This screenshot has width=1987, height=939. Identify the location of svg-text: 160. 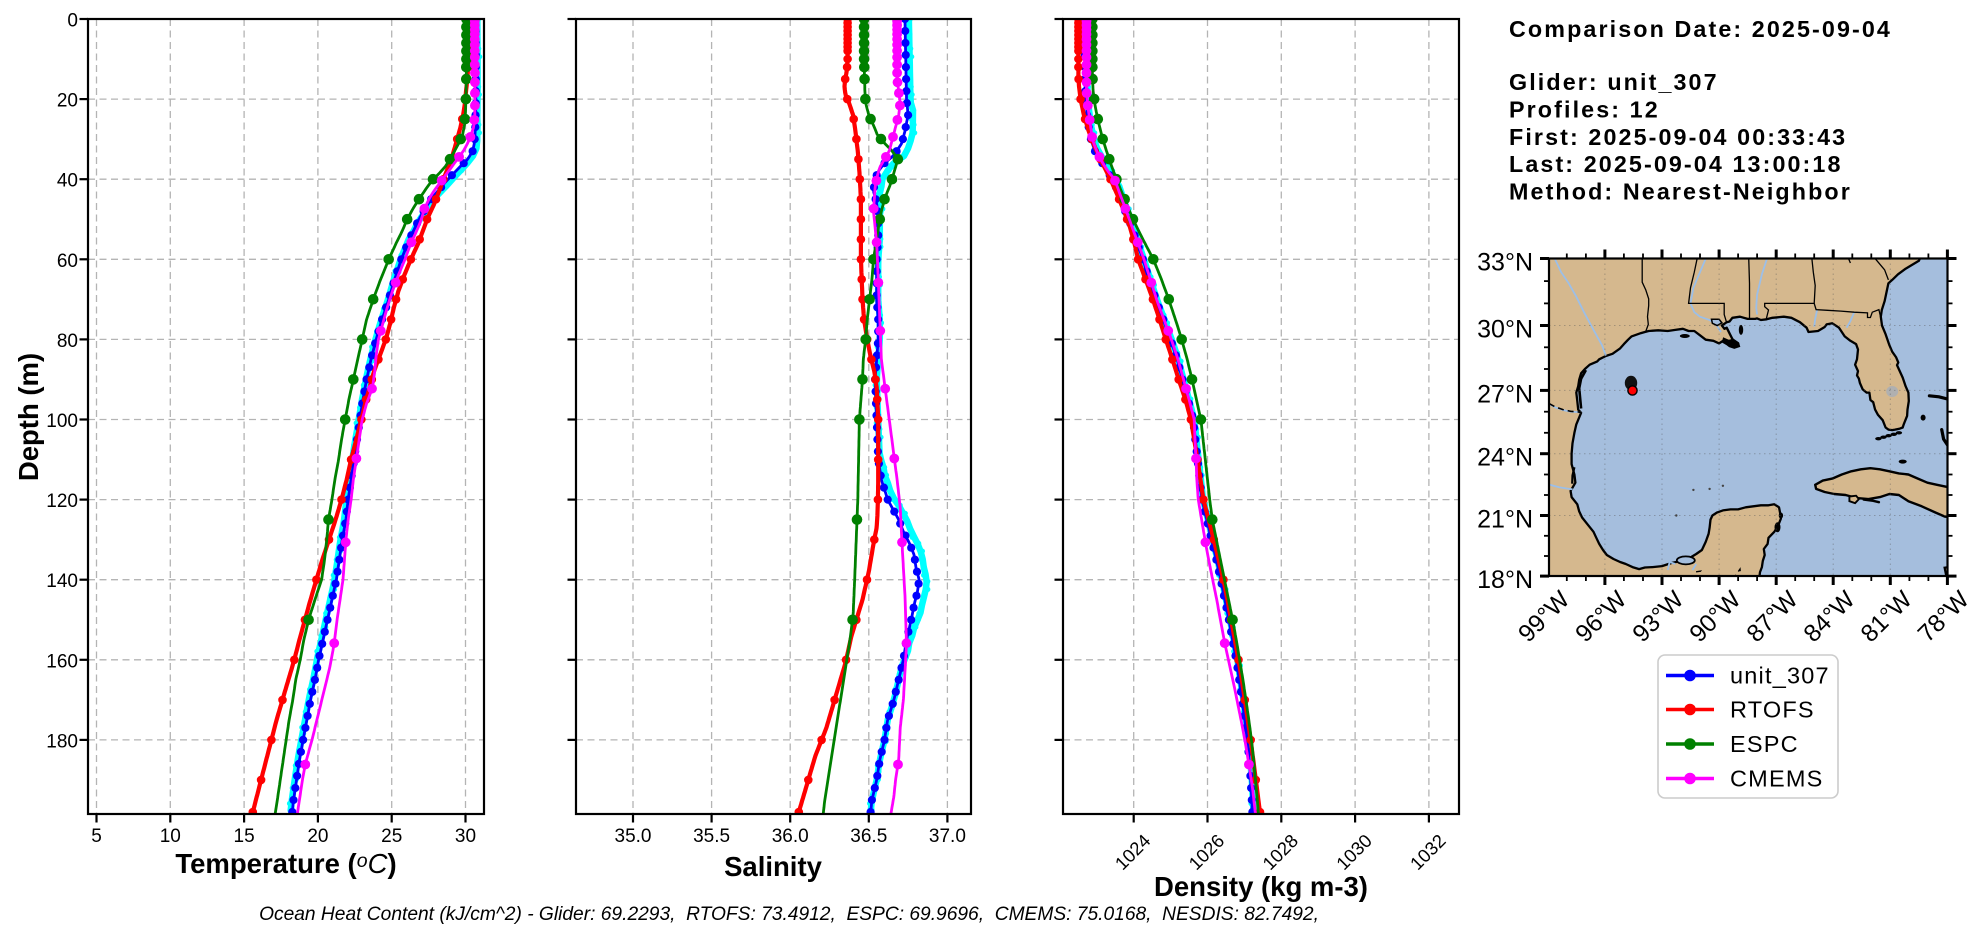
(62, 661).